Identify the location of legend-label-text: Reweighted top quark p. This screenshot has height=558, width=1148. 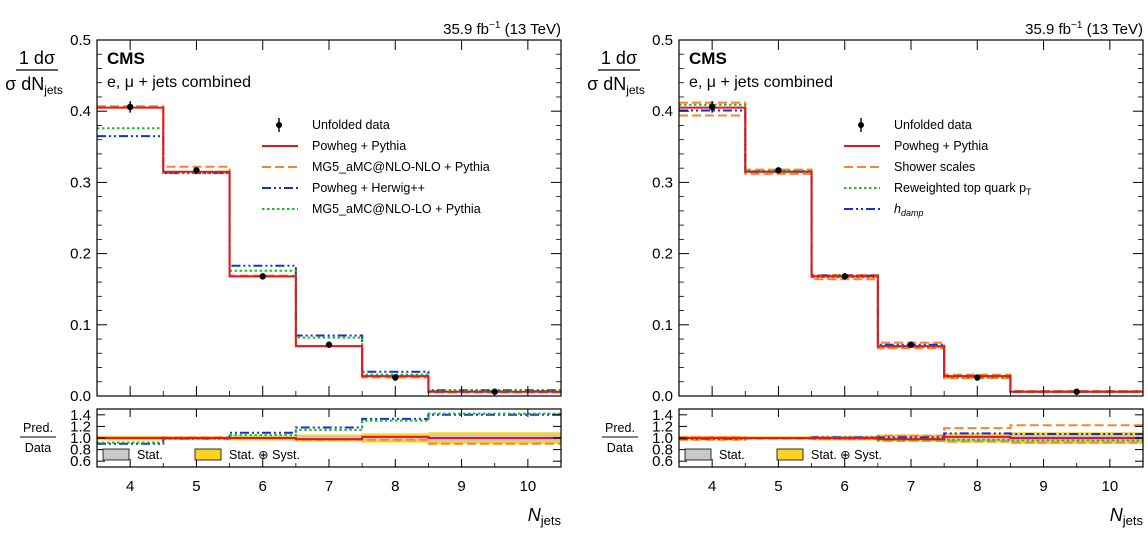
(960, 188).